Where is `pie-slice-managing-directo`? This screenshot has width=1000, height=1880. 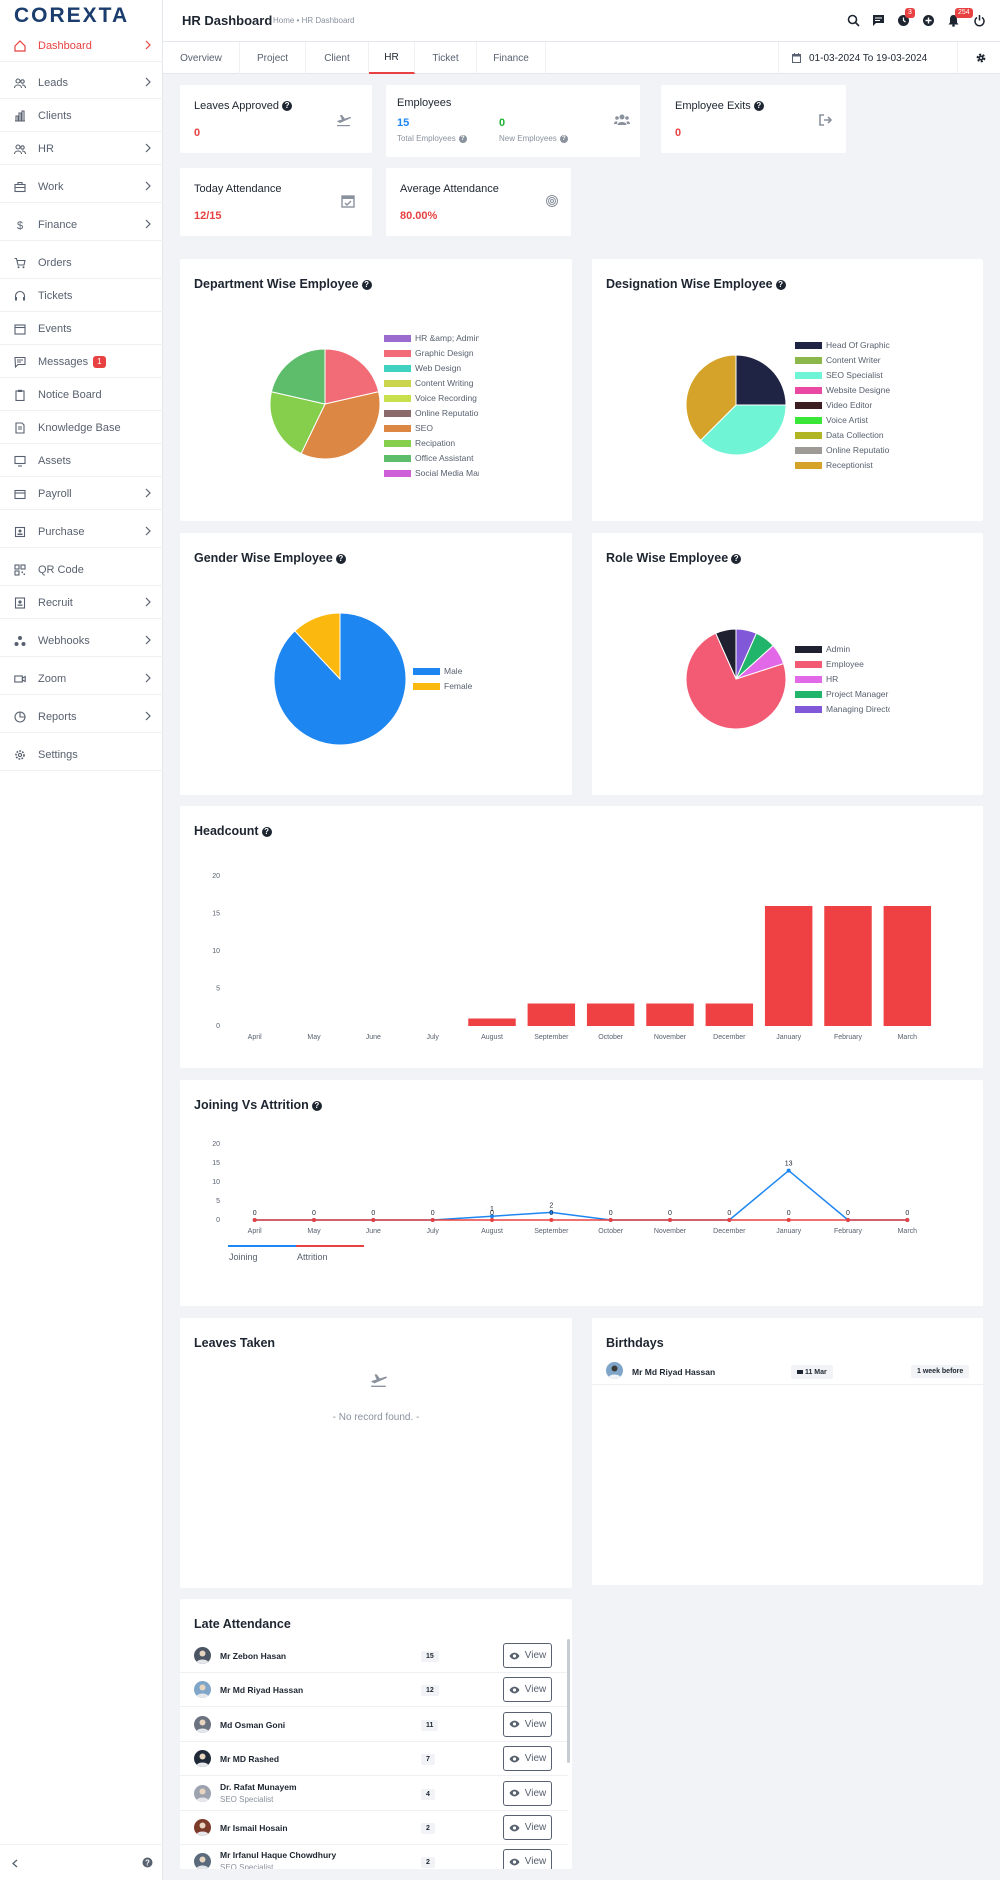
pie-slice-managing-directo is located at coordinates (746, 654).